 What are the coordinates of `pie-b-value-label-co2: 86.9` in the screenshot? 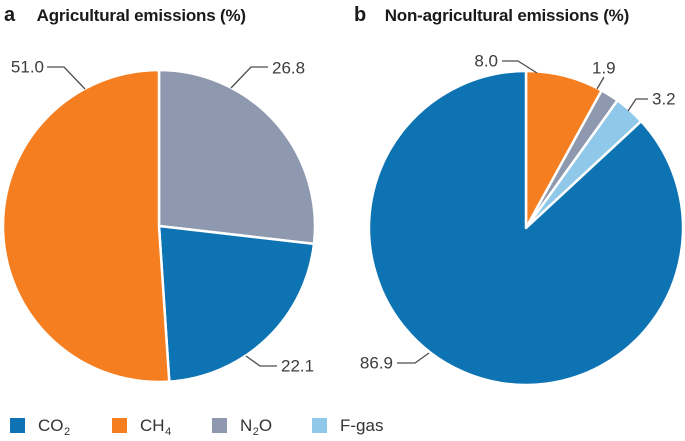 It's located at (376, 363).